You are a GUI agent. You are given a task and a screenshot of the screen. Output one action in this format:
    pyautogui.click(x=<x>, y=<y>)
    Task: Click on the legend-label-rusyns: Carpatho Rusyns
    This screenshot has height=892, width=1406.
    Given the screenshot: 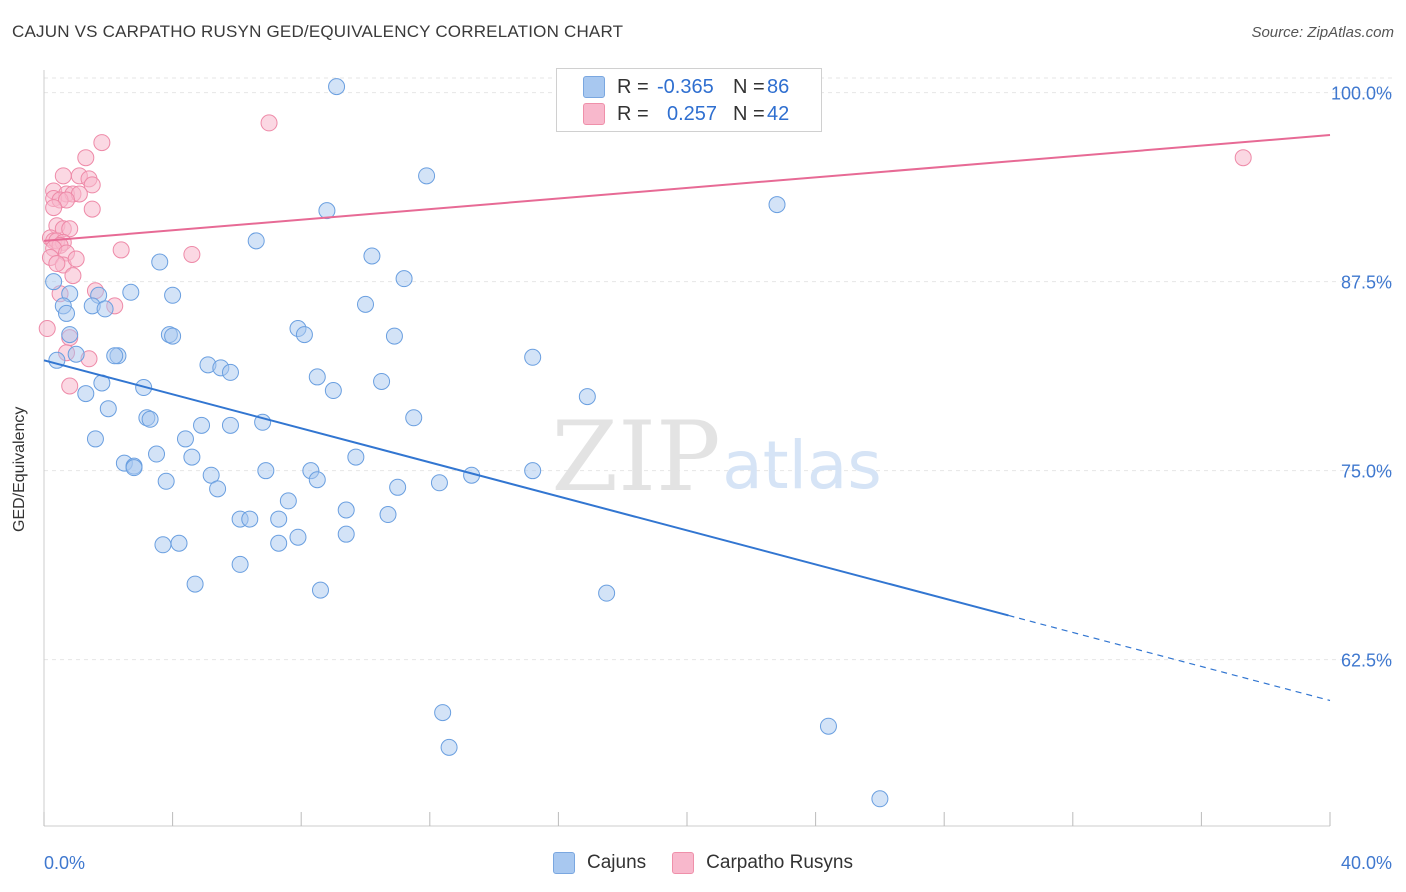 What is the action you would take?
    pyautogui.click(x=779, y=862)
    